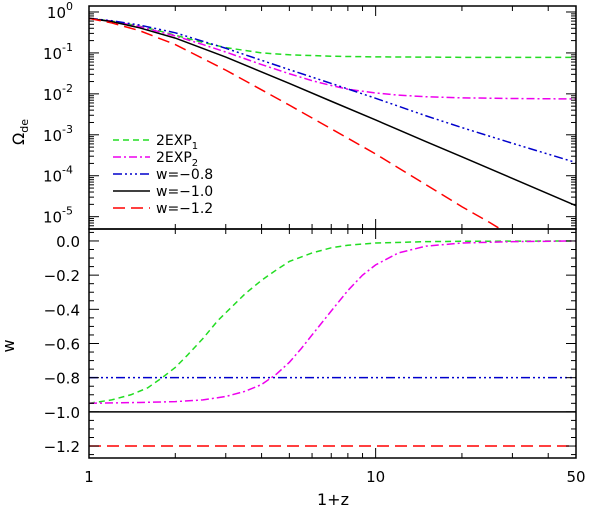 The width and height of the screenshot is (590, 514). I want to click on y-tick-label: 10⁰, so click(60, 11).